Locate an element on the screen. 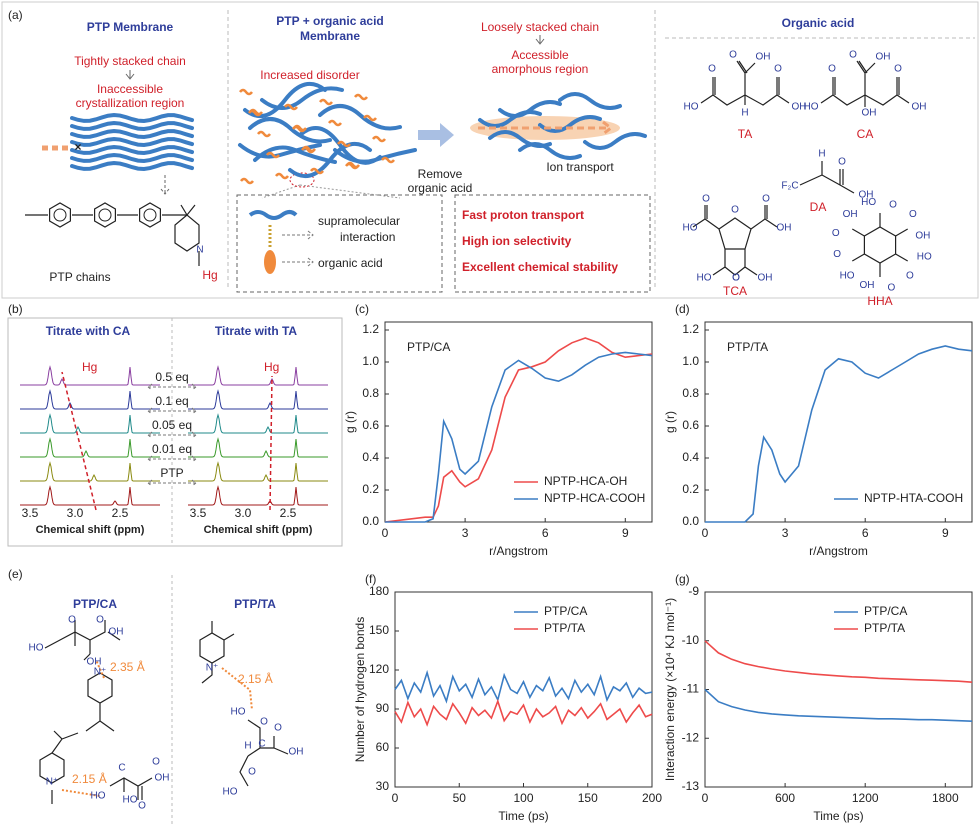 The height and width of the screenshot is (831, 980). legend-text: organic acid is located at coordinates (350, 263).